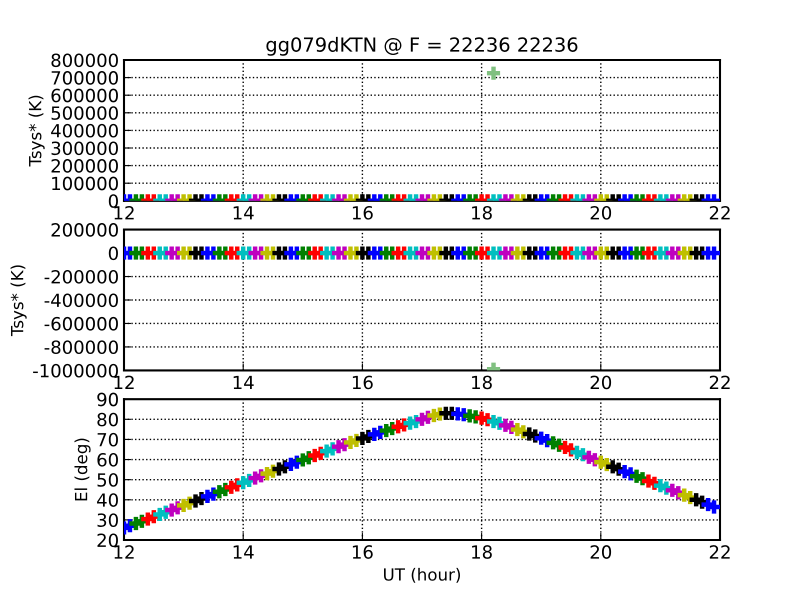  What do you see at coordinates (107, 540) in the screenshot?
I see `y-tick-label: 20` at bounding box center [107, 540].